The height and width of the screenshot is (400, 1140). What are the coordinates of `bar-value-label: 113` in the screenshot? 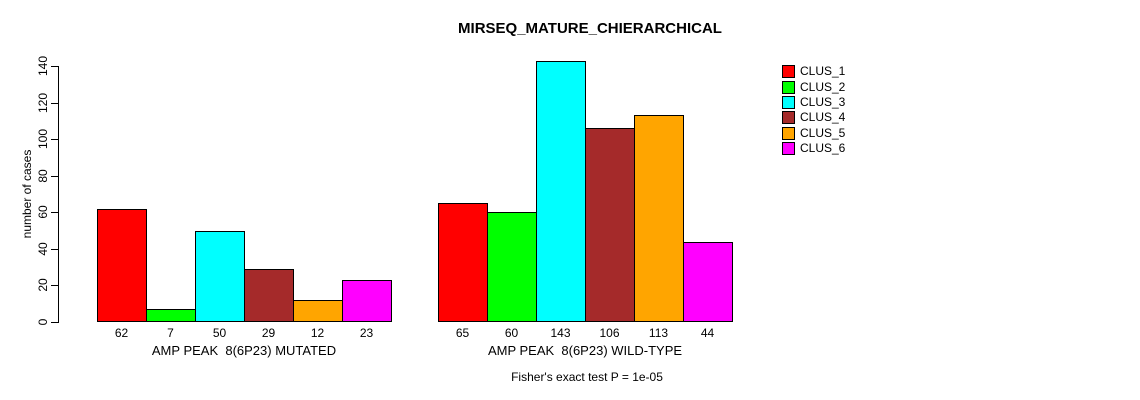 It's located at (658, 333).